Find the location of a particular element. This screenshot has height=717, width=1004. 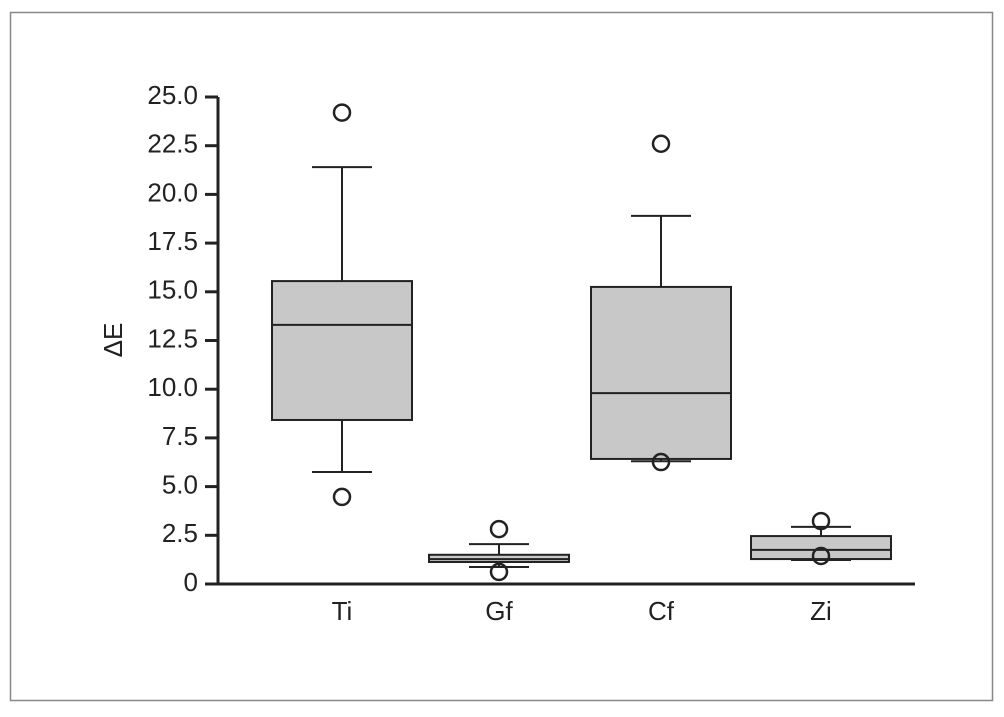

y-tick-label: 25.0 is located at coordinates (172, 95).